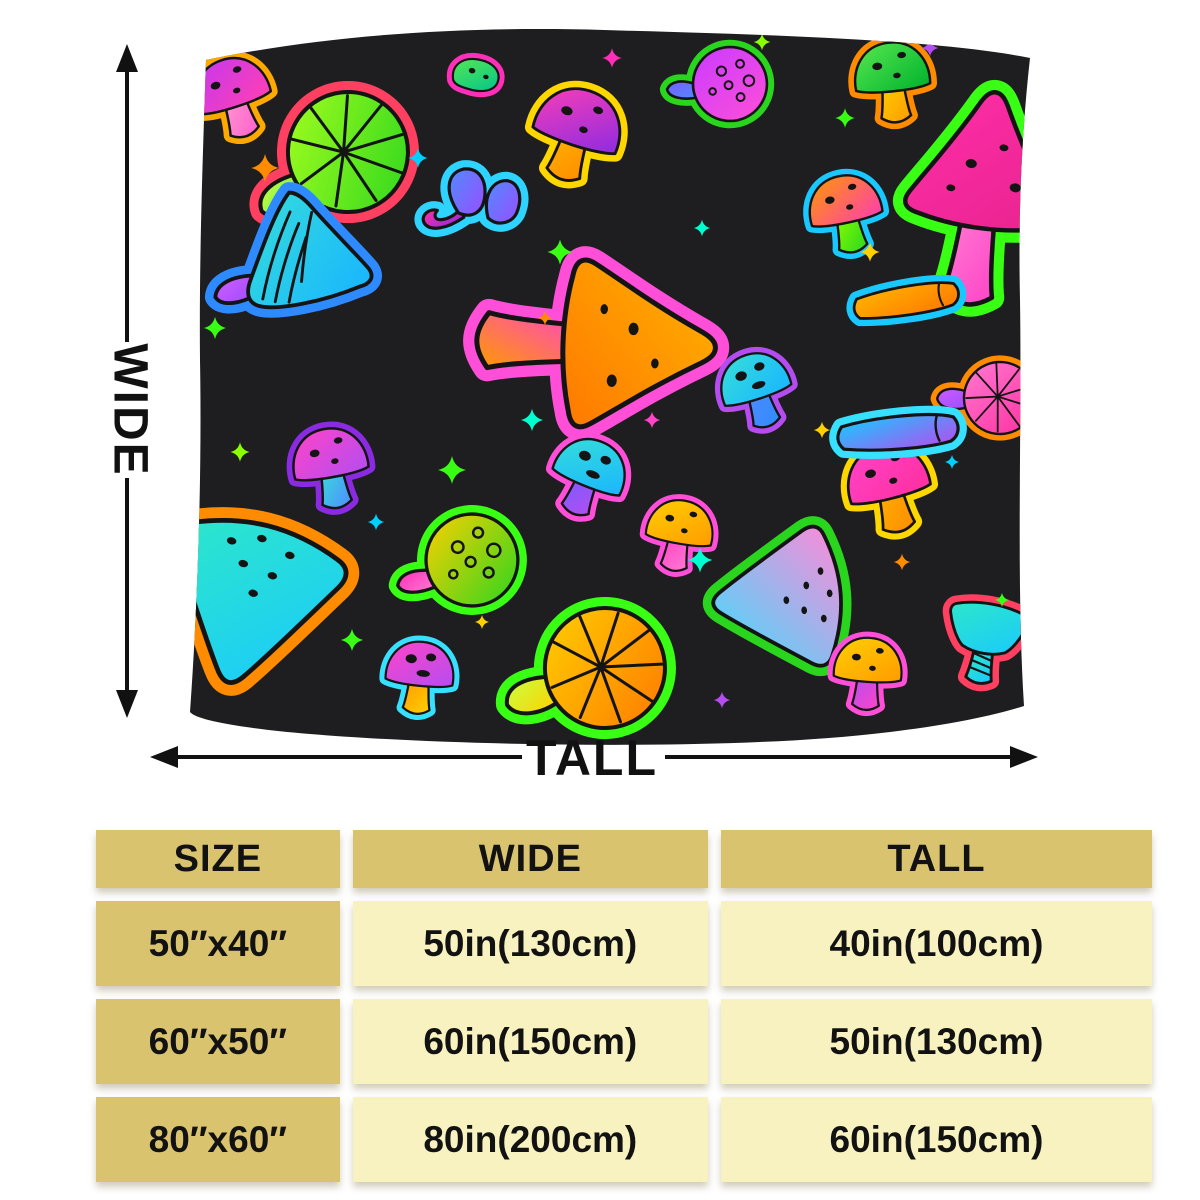 Image resolution: width=1200 pixels, height=1200 pixels. Describe the element at coordinates (530, 943) in the screenshot. I see `wide-cell-row1: 50in(130cm)` at that location.